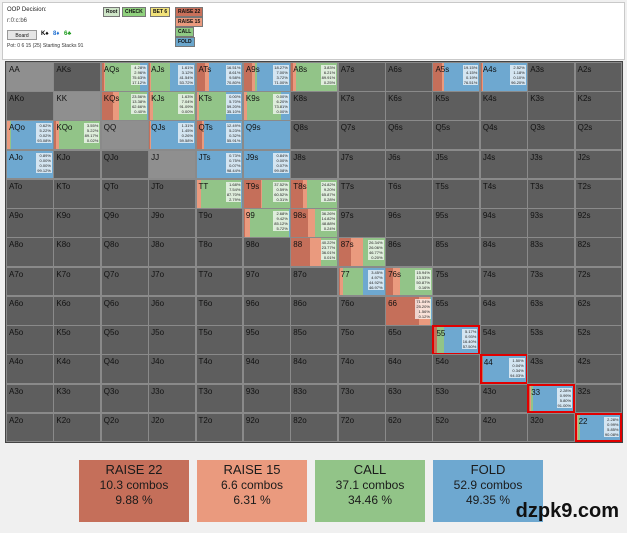 Image resolution: width=627 pixels, height=533 pixels. Describe the element at coordinates (456, 340) in the screenshot. I see `hand-cell-55: 5.17% 0.93% 16.40% 57.50% 55` at that location.